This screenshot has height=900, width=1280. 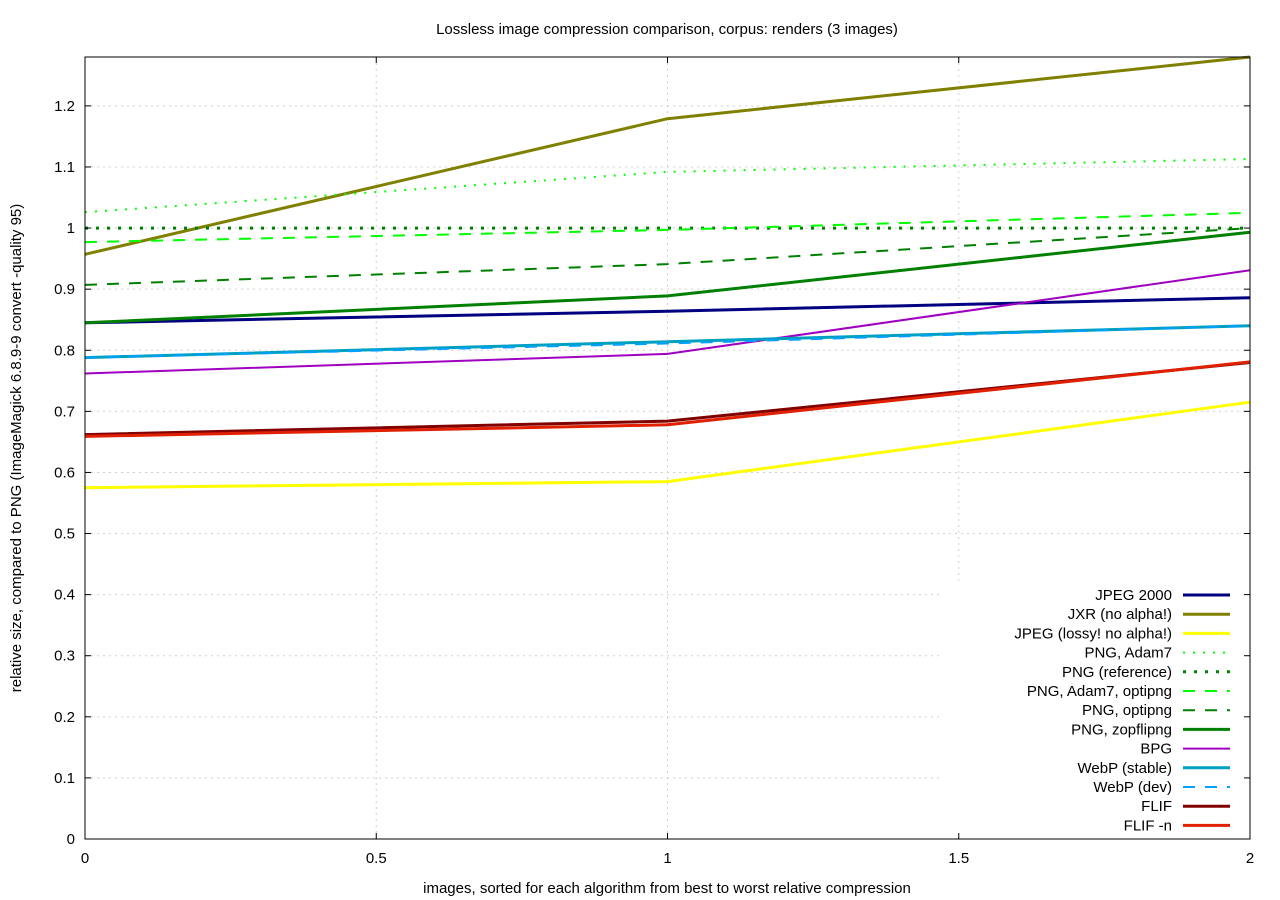 What do you see at coordinates (667, 858) in the screenshot?
I see `x-tick-label: 1` at bounding box center [667, 858].